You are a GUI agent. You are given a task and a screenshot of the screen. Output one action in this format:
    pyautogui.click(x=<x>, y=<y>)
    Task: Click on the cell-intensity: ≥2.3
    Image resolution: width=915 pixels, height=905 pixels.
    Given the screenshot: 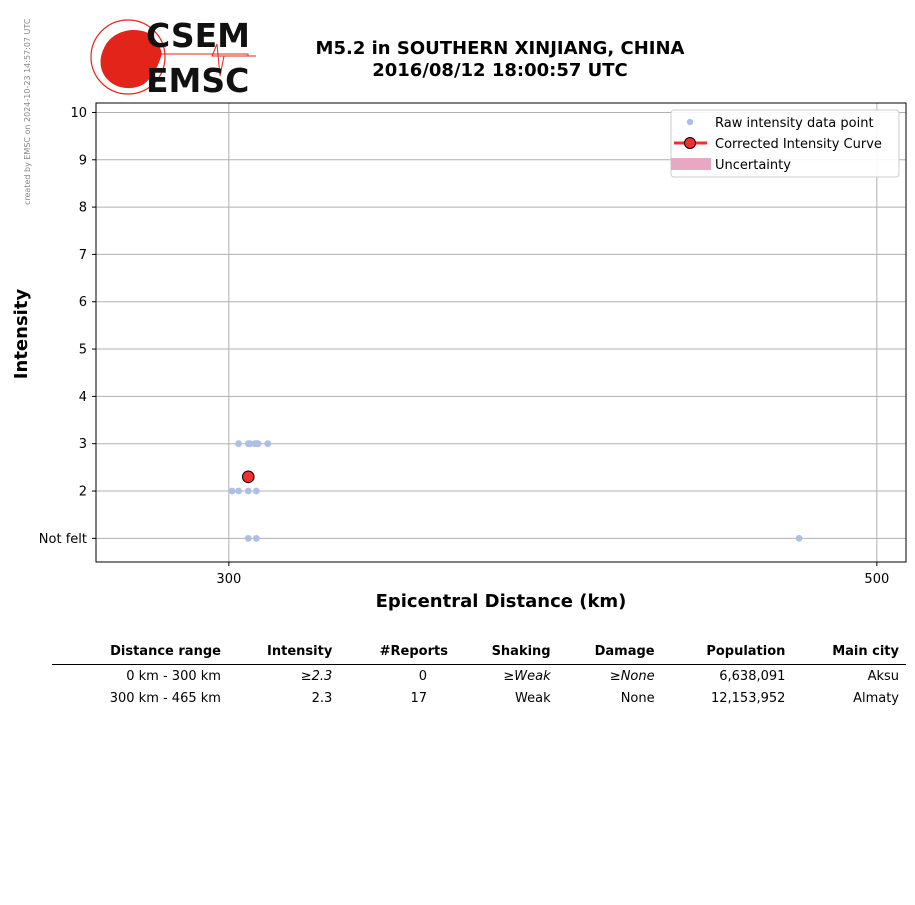 What is the action you would take?
    pyautogui.click(x=316, y=676)
    